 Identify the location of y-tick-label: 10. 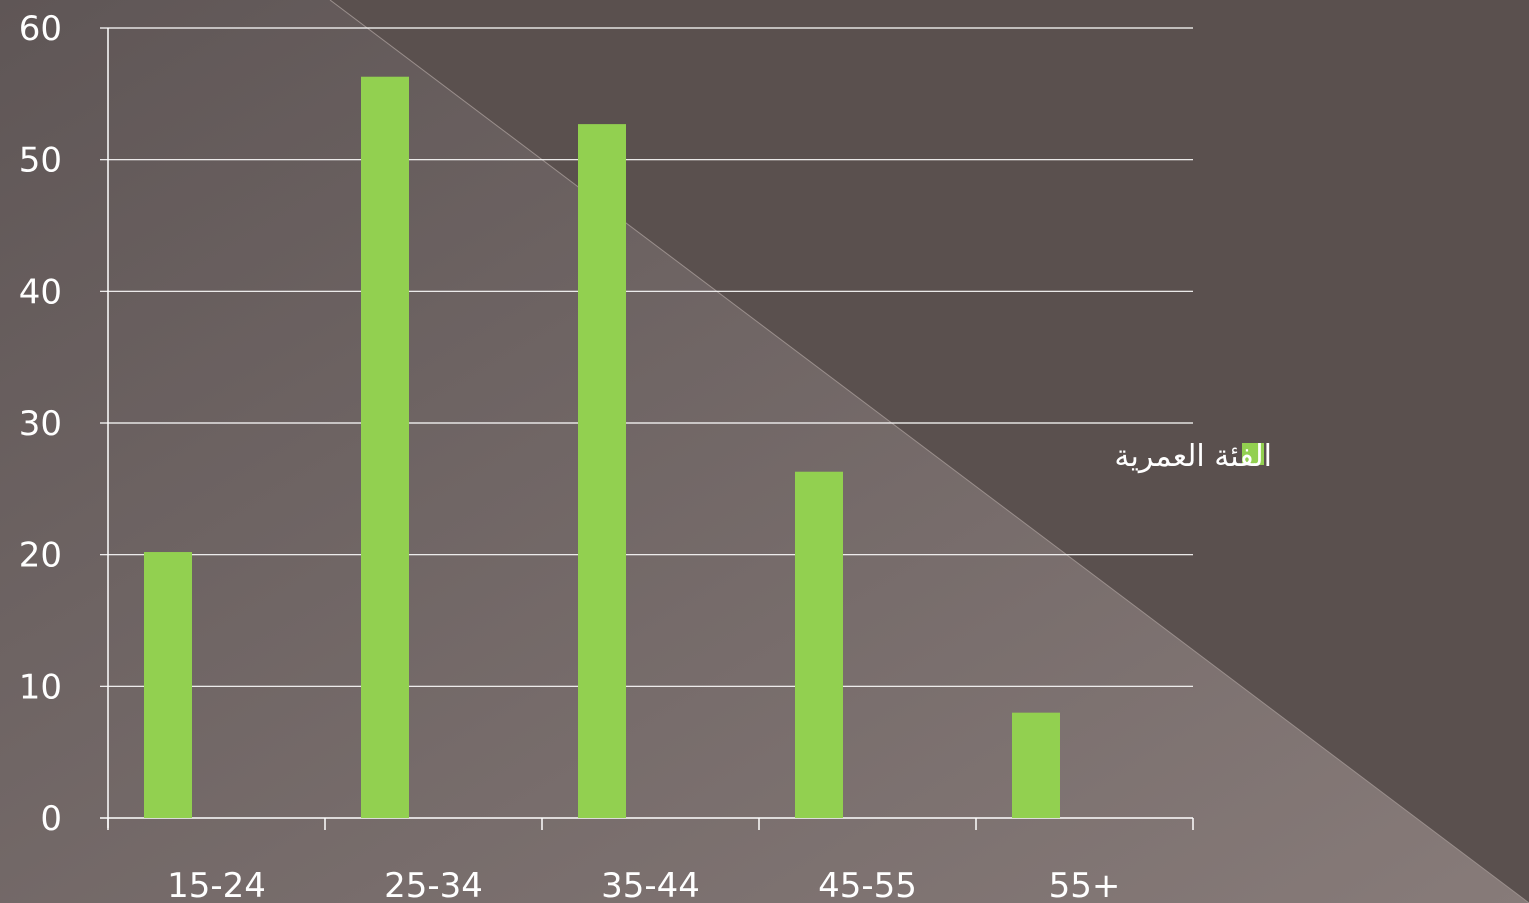
(40, 687).